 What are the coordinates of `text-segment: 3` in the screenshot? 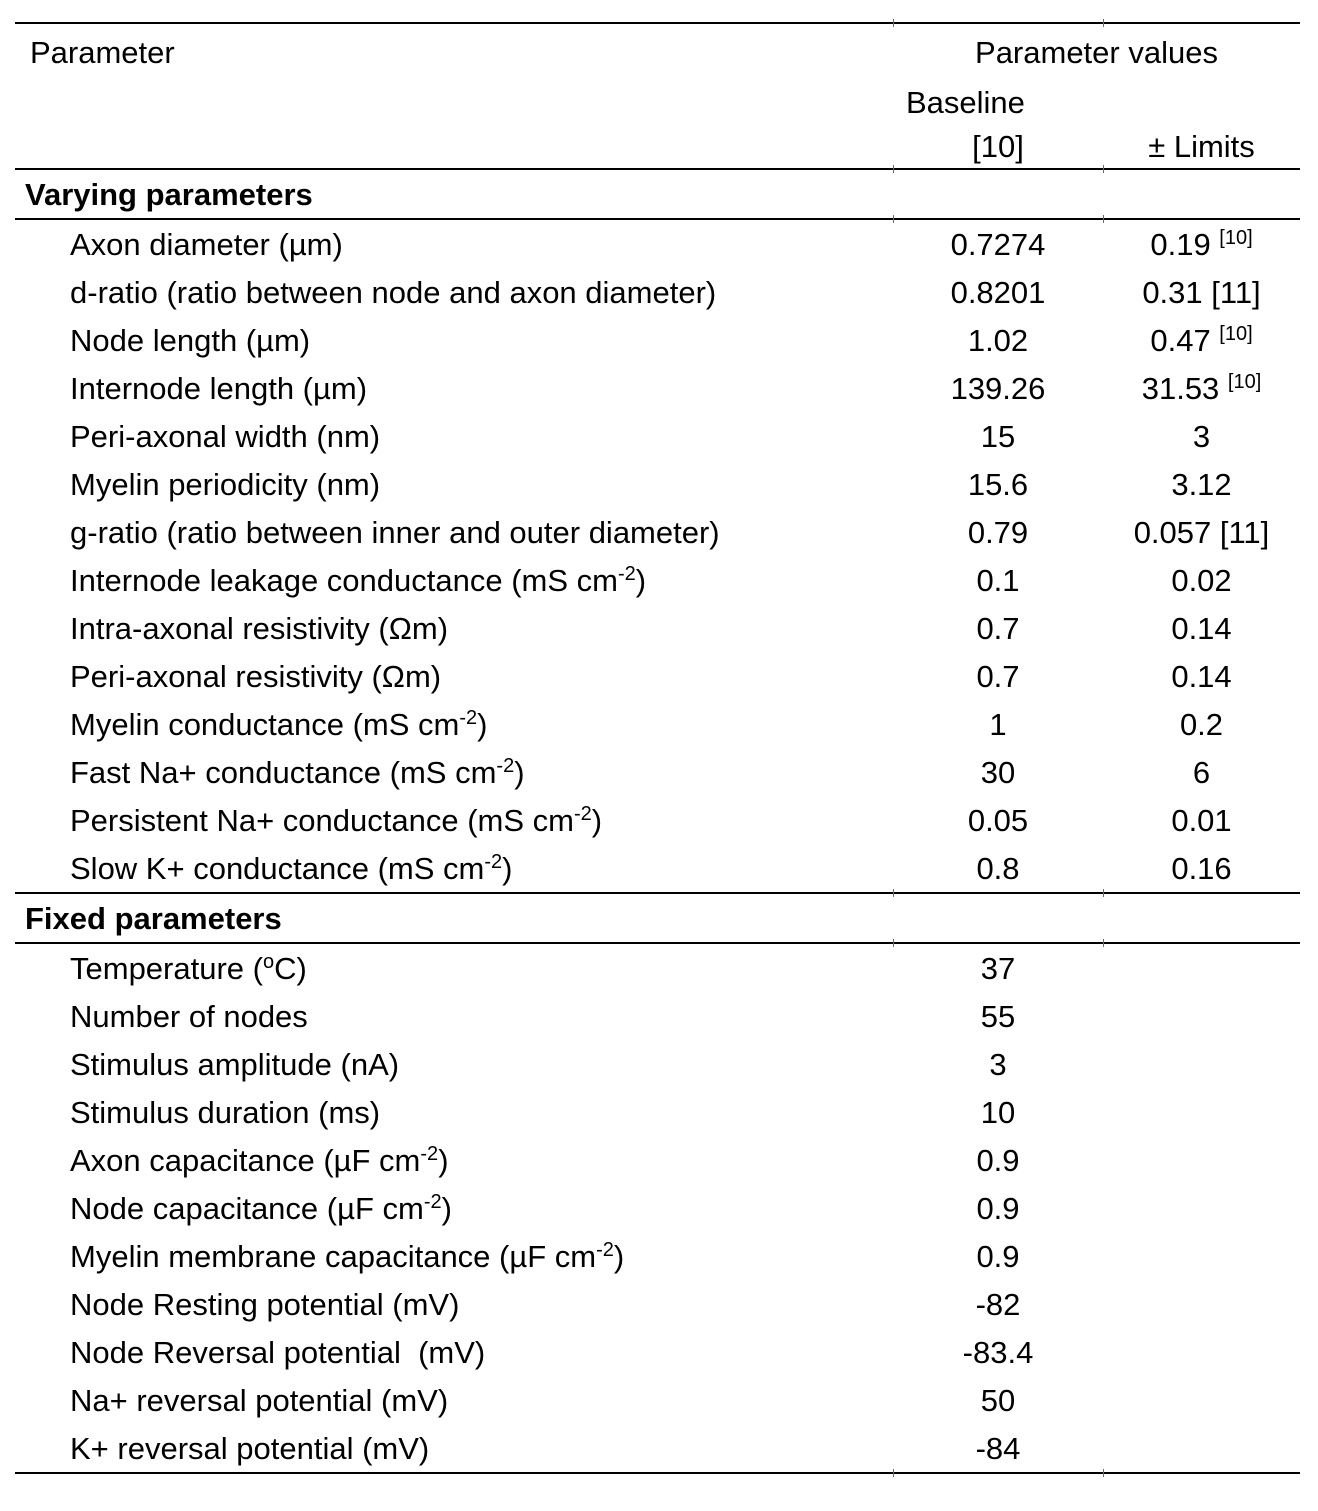 It's located at (1201, 436).